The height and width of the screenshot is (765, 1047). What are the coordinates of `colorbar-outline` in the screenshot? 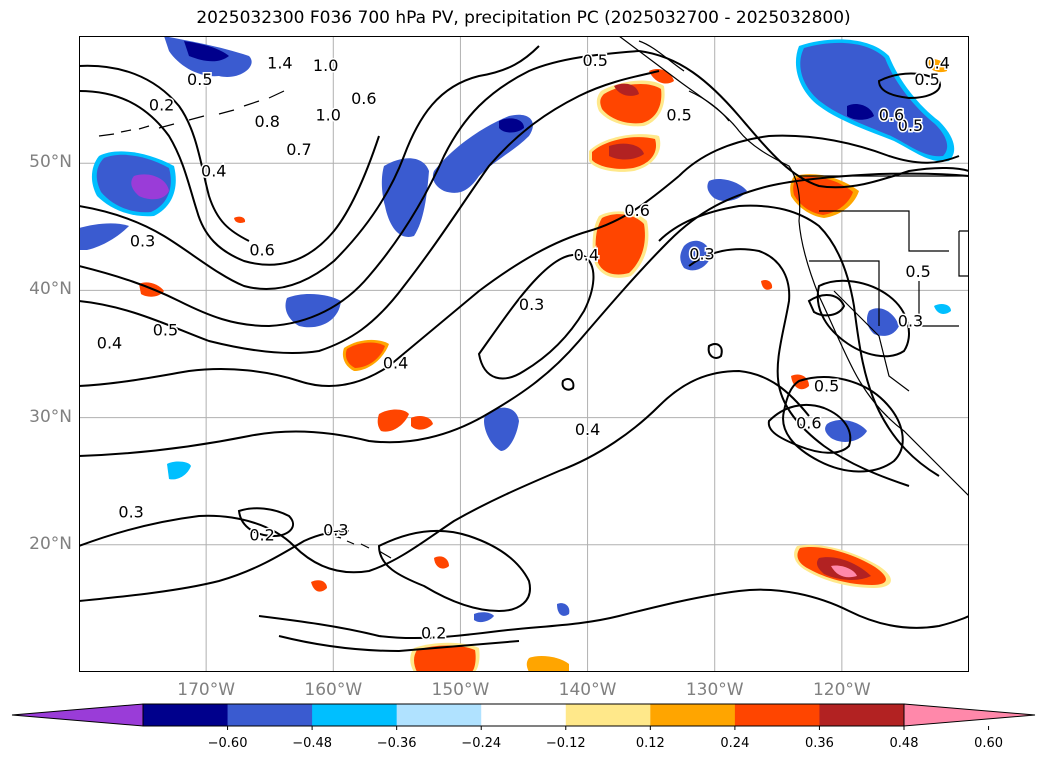 It's located at (523, 715).